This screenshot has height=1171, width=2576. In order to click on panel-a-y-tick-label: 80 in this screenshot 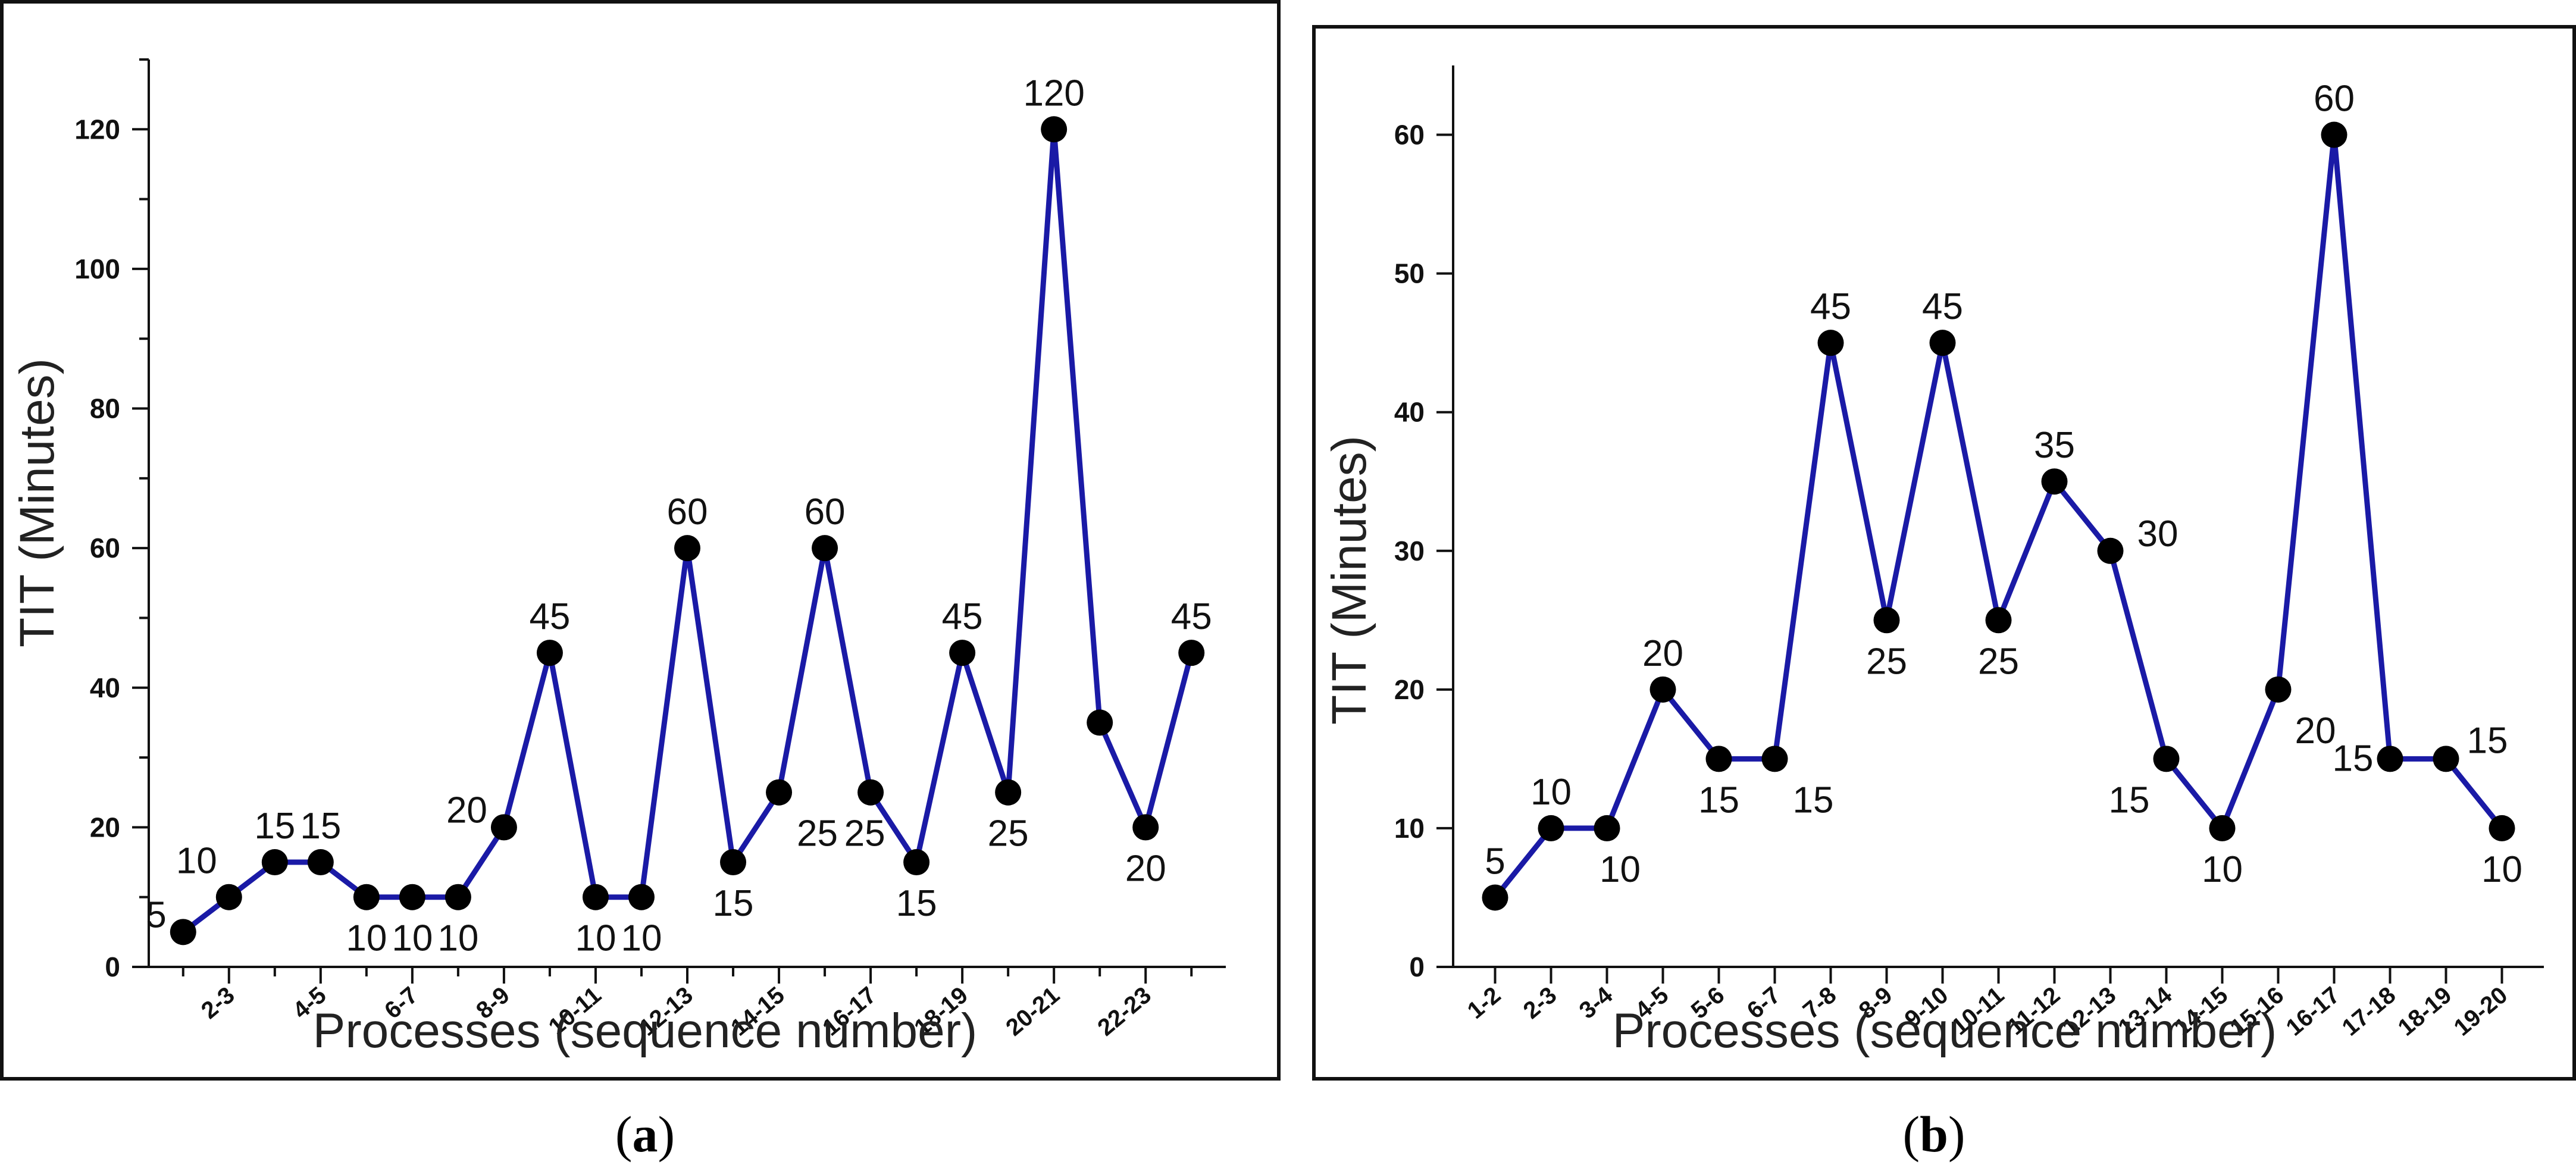, I will do `click(105, 408)`.